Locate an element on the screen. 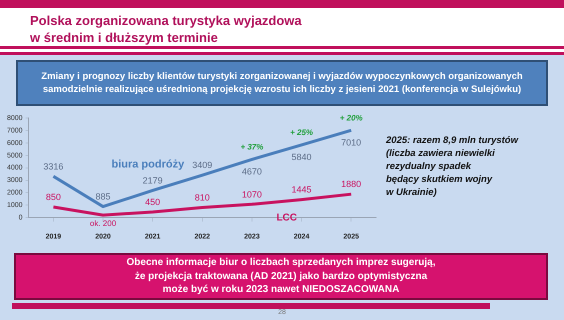 This screenshot has height=320, width=564. data-label: 3409 is located at coordinates (202, 165).